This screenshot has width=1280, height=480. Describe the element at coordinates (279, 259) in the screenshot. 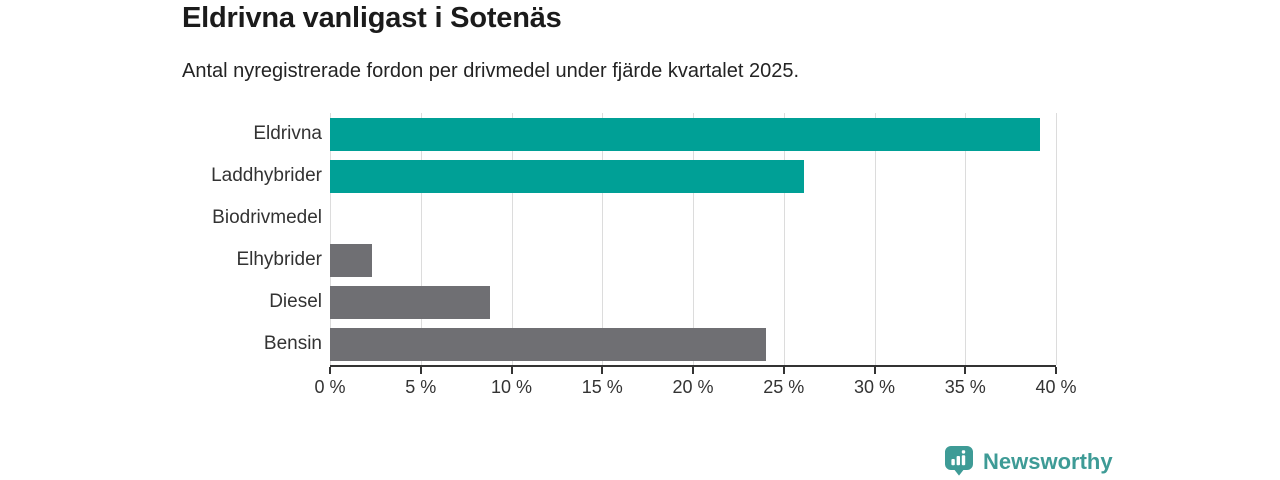

I see `category-label: Elhybrider` at that location.